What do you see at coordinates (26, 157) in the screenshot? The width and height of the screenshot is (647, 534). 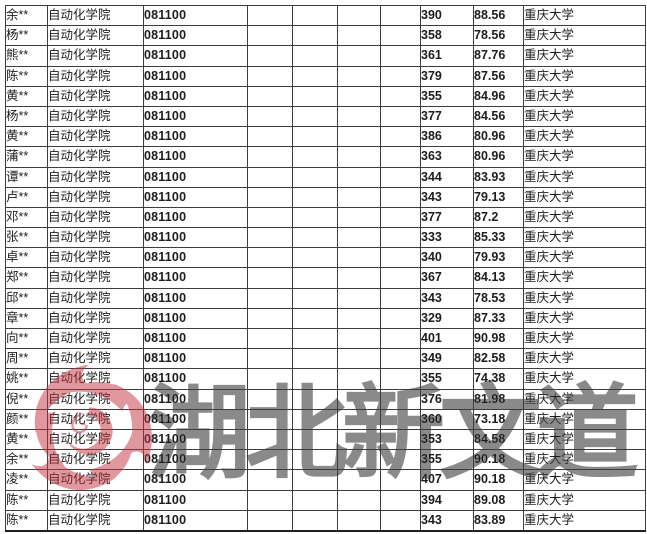 I see `name-cell: 蒲**` at bounding box center [26, 157].